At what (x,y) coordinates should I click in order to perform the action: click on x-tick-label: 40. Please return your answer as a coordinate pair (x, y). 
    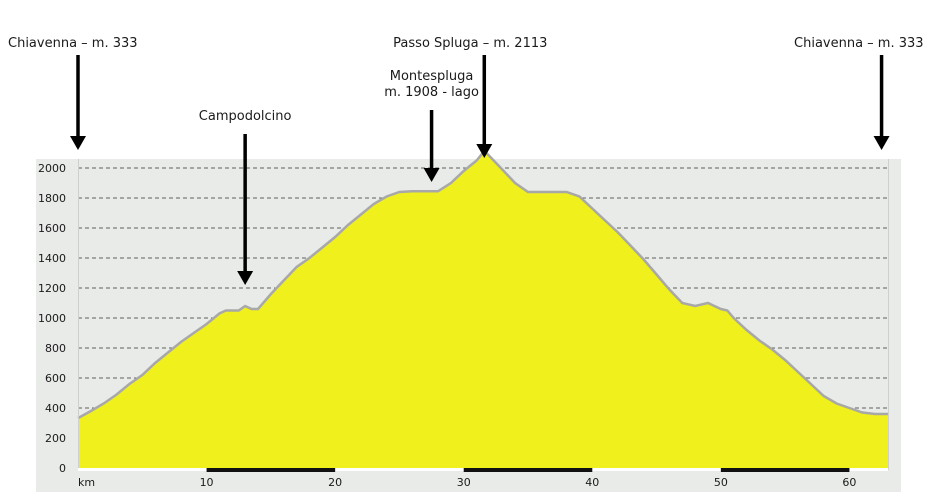
    Looking at the image, I should click on (592, 482).